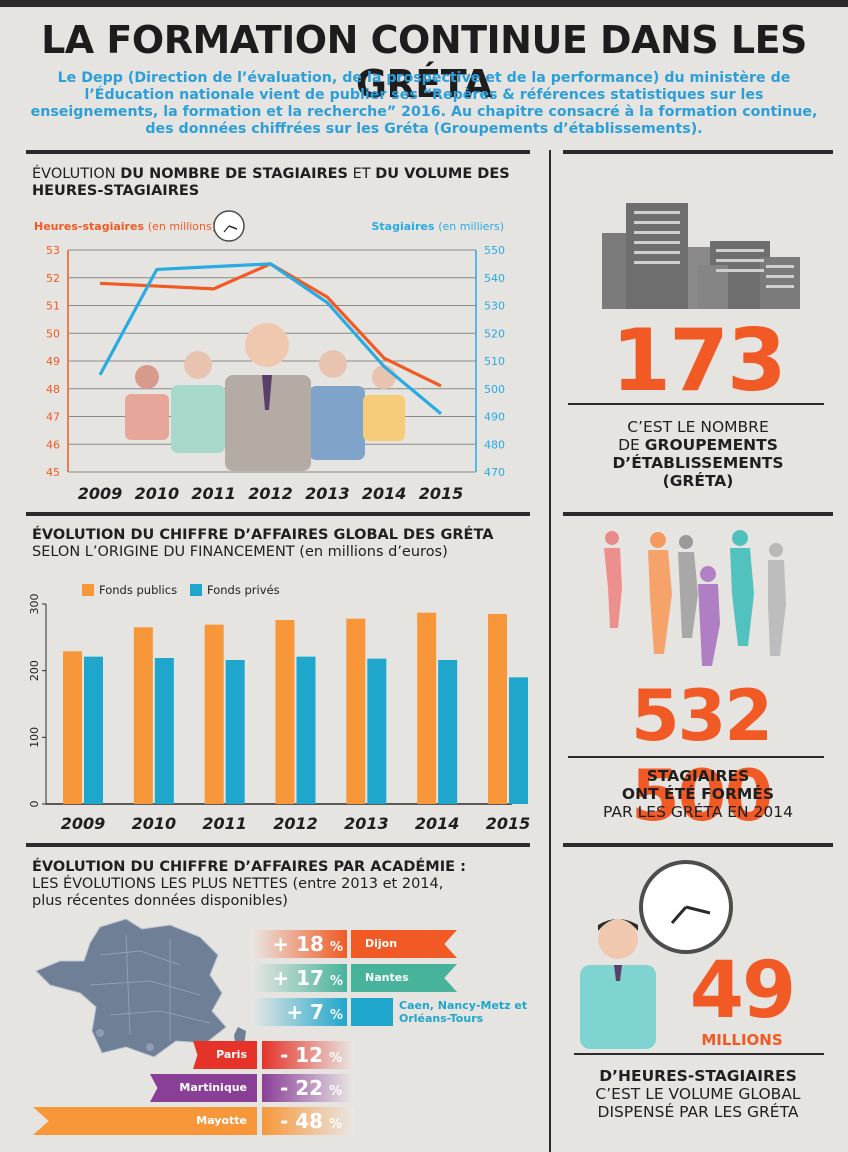 The image size is (848, 1152). Describe the element at coordinates (196, 590) in the screenshot. I see `legend-swatch-prives` at that location.